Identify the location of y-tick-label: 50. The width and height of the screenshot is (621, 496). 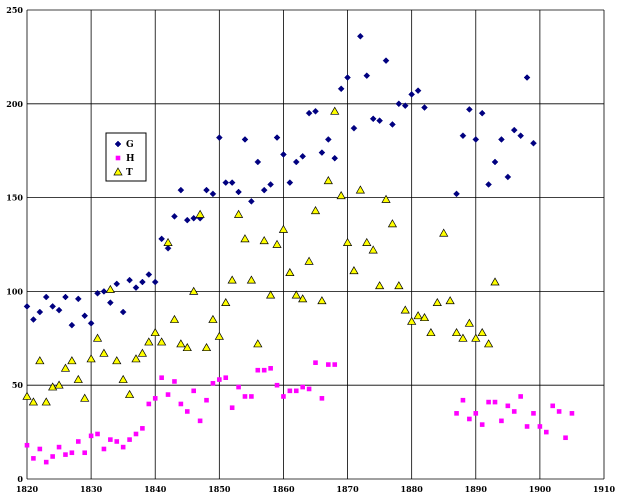
(18, 385).